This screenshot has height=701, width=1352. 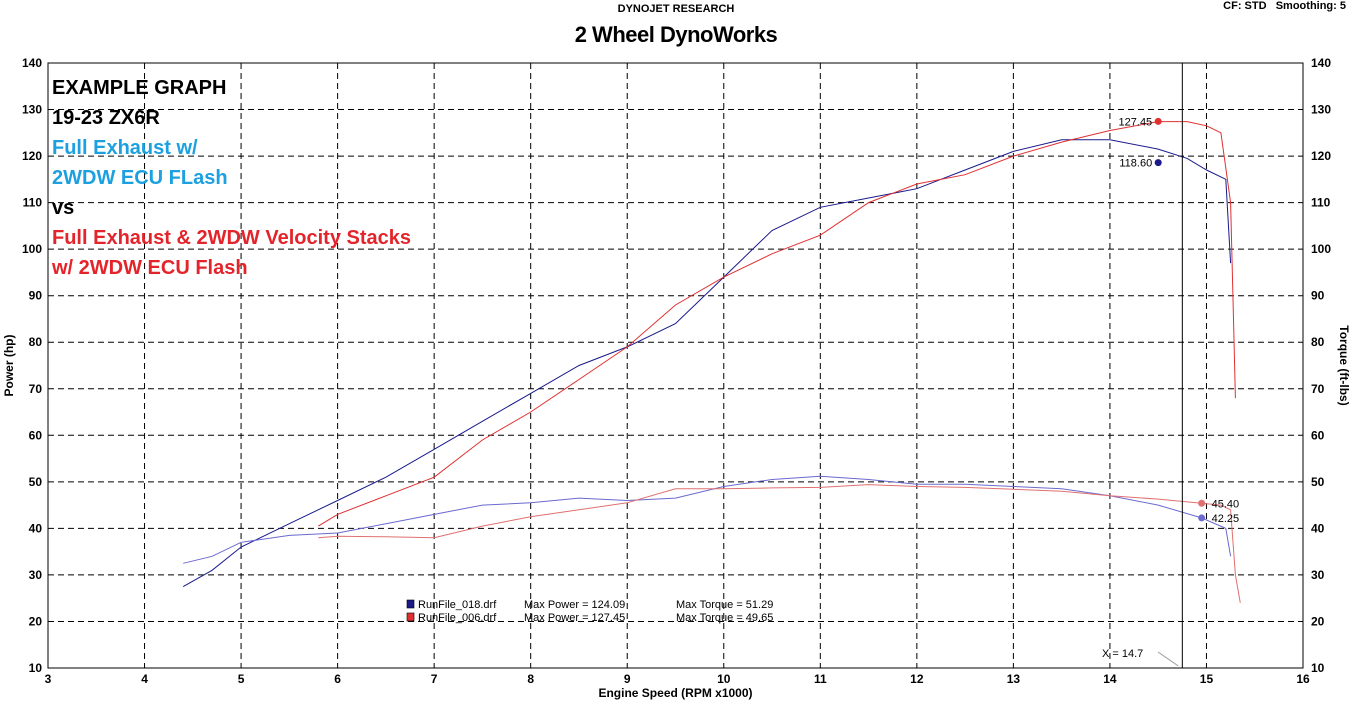 I want to click on y-tick-label-left: 50, so click(x=36, y=482).